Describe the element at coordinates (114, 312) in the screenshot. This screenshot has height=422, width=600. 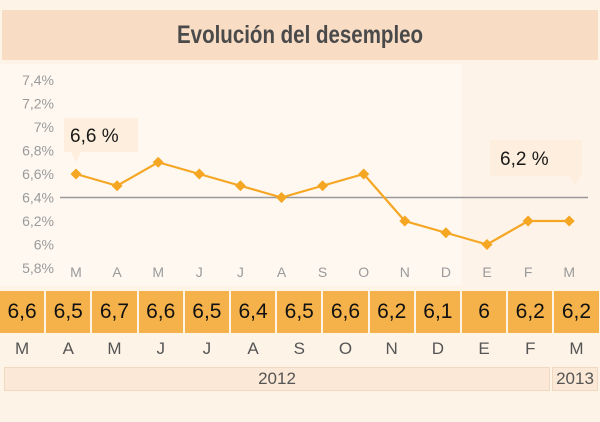
I see `value-cell: 6,7` at that location.